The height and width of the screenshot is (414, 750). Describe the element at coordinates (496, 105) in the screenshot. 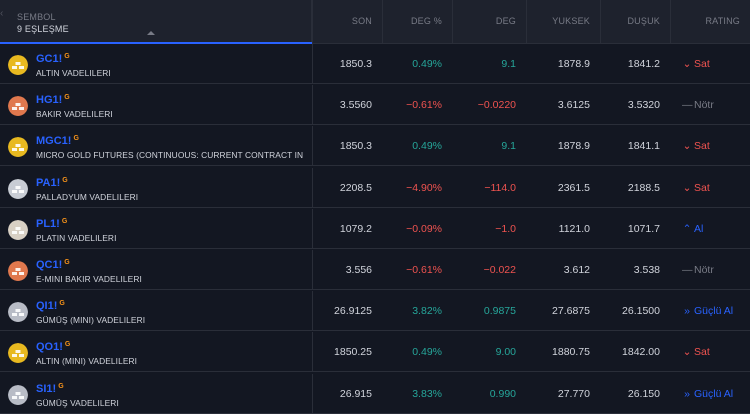

I see `cell-deg: −0.0220` at that location.